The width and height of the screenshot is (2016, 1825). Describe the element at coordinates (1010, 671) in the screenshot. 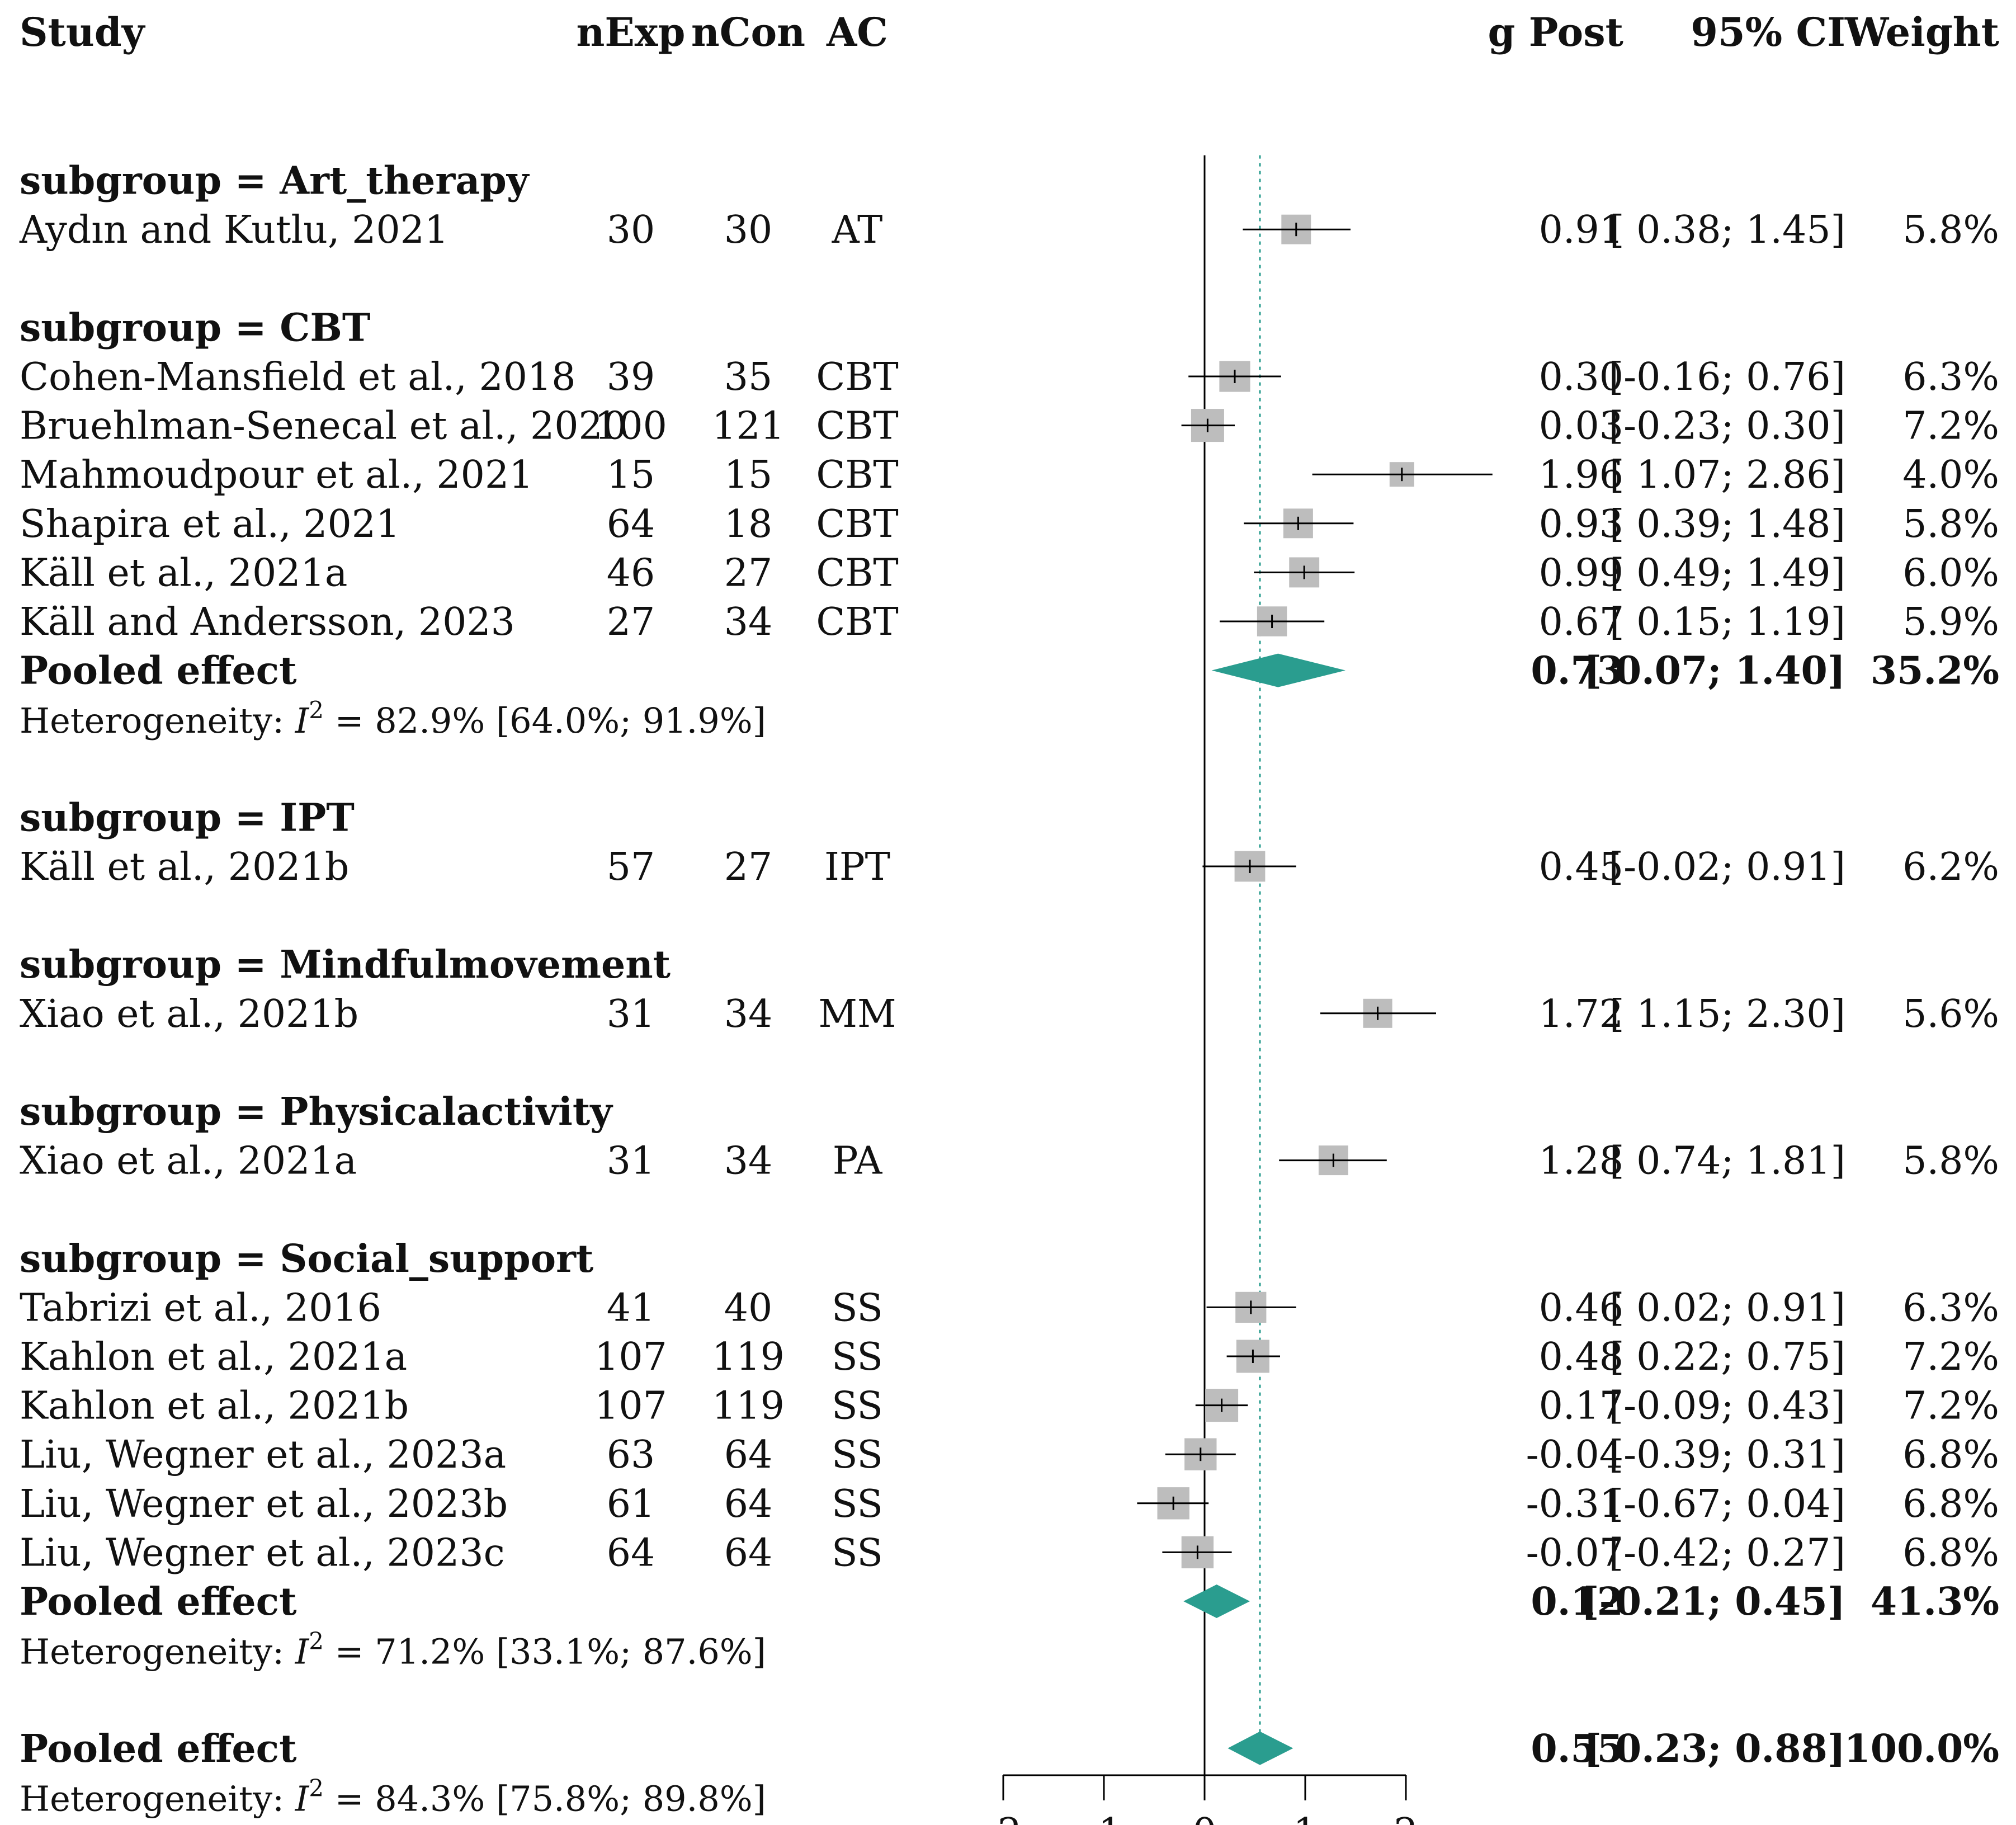

I see `pooled-row: Pooled effect 0.73[ 0.07; 1.40] 35.2%` at that location.